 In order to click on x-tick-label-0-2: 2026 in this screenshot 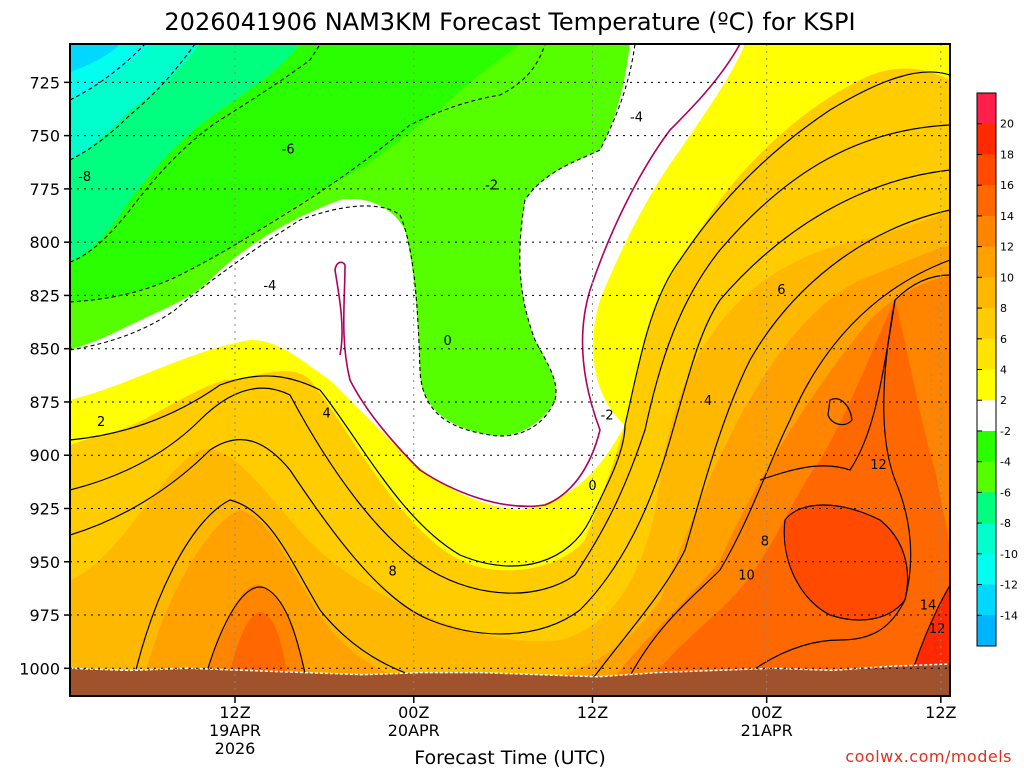, I will do `click(235, 748)`.